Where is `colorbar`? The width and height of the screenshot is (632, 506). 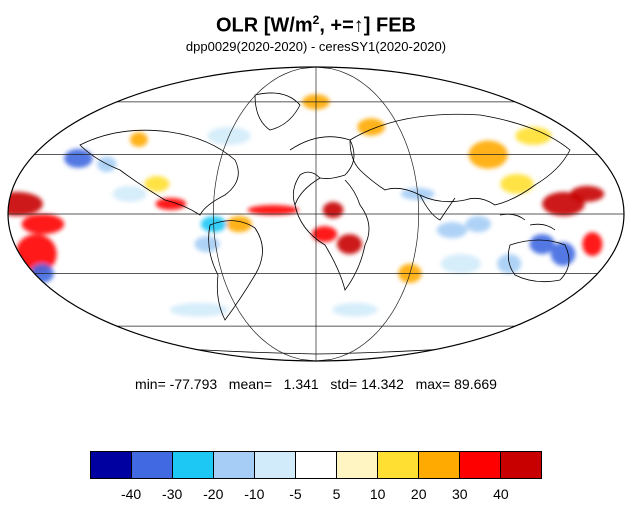
colorbar is located at coordinates (316, 465).